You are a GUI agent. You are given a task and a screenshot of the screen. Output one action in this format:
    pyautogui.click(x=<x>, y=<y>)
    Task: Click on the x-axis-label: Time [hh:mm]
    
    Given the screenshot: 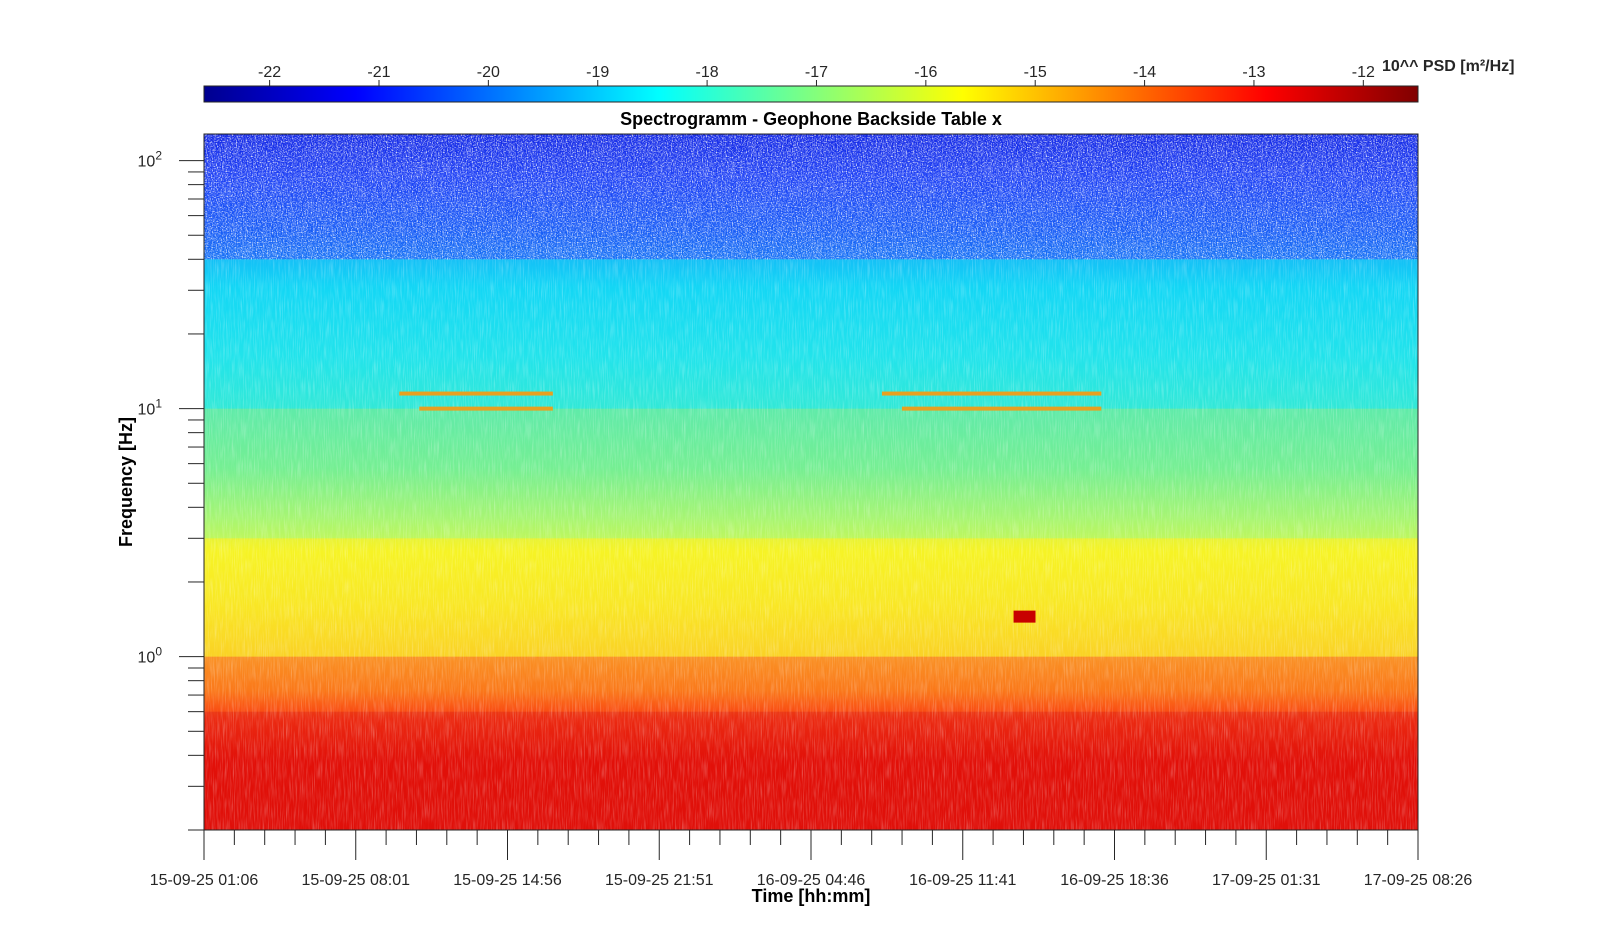 What is the action you would take?
    pyautogui.click(x=811, y=896)
    